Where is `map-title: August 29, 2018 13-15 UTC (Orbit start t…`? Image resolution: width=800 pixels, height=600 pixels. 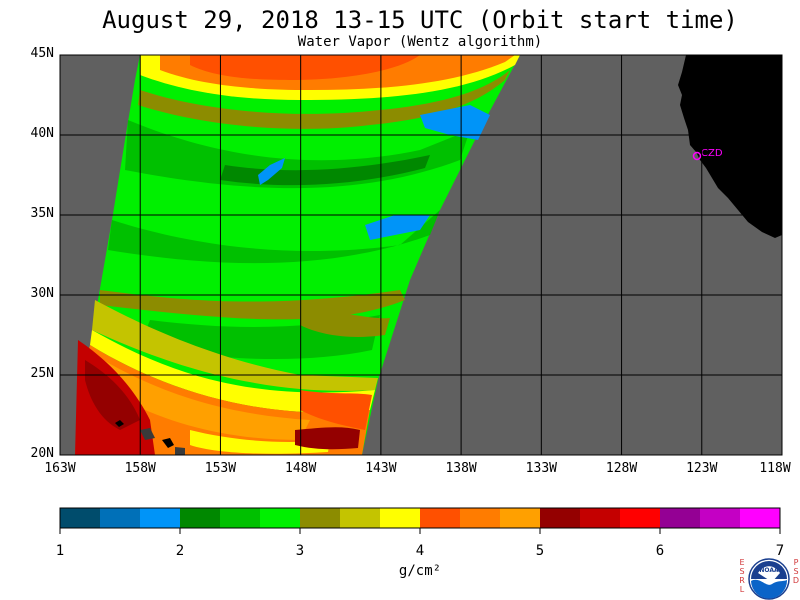 map-title: August 29, 2018 13-15 UTC (Orbit start t… is located at coordinates (420, 20).